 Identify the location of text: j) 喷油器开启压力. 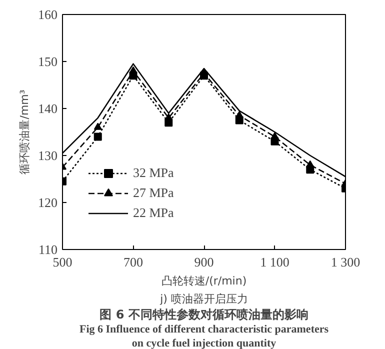
(203, 299).